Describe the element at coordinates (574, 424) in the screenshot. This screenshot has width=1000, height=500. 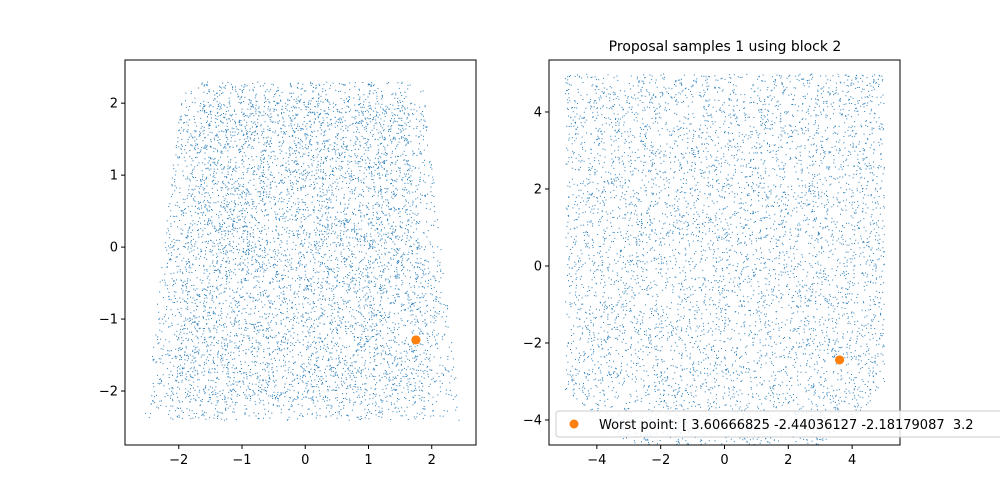
I see `legend-marker` at that location.